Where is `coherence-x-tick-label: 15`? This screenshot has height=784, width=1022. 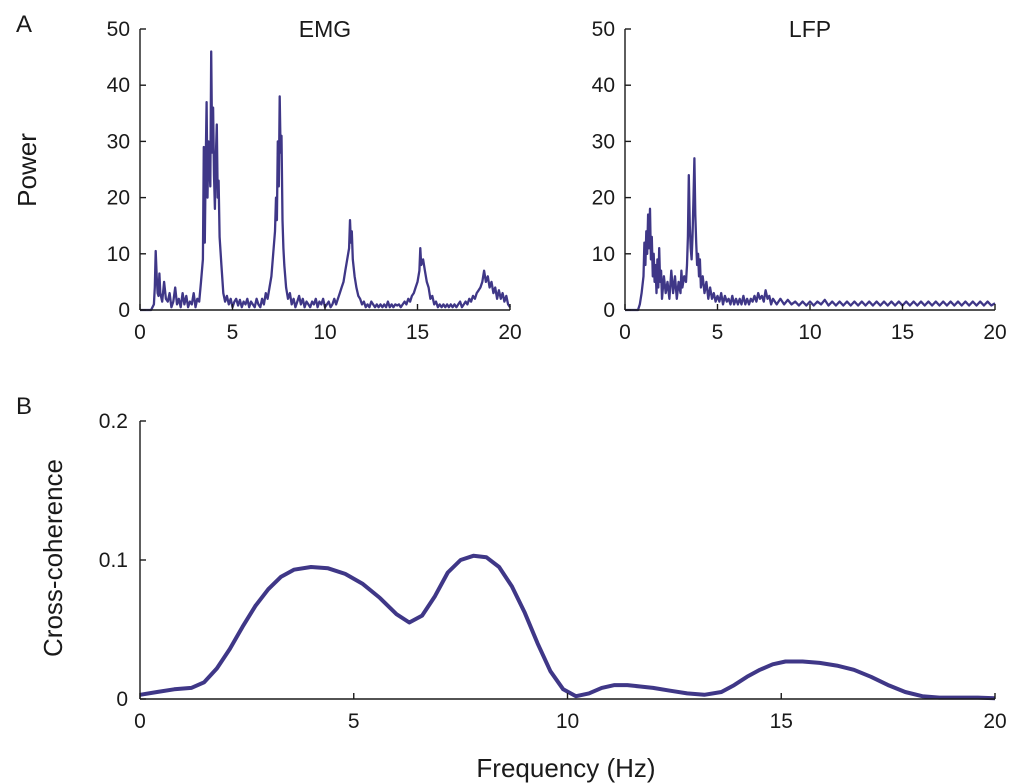
coherence-x-tick-label: 15 is located at coordinates (781, 721).